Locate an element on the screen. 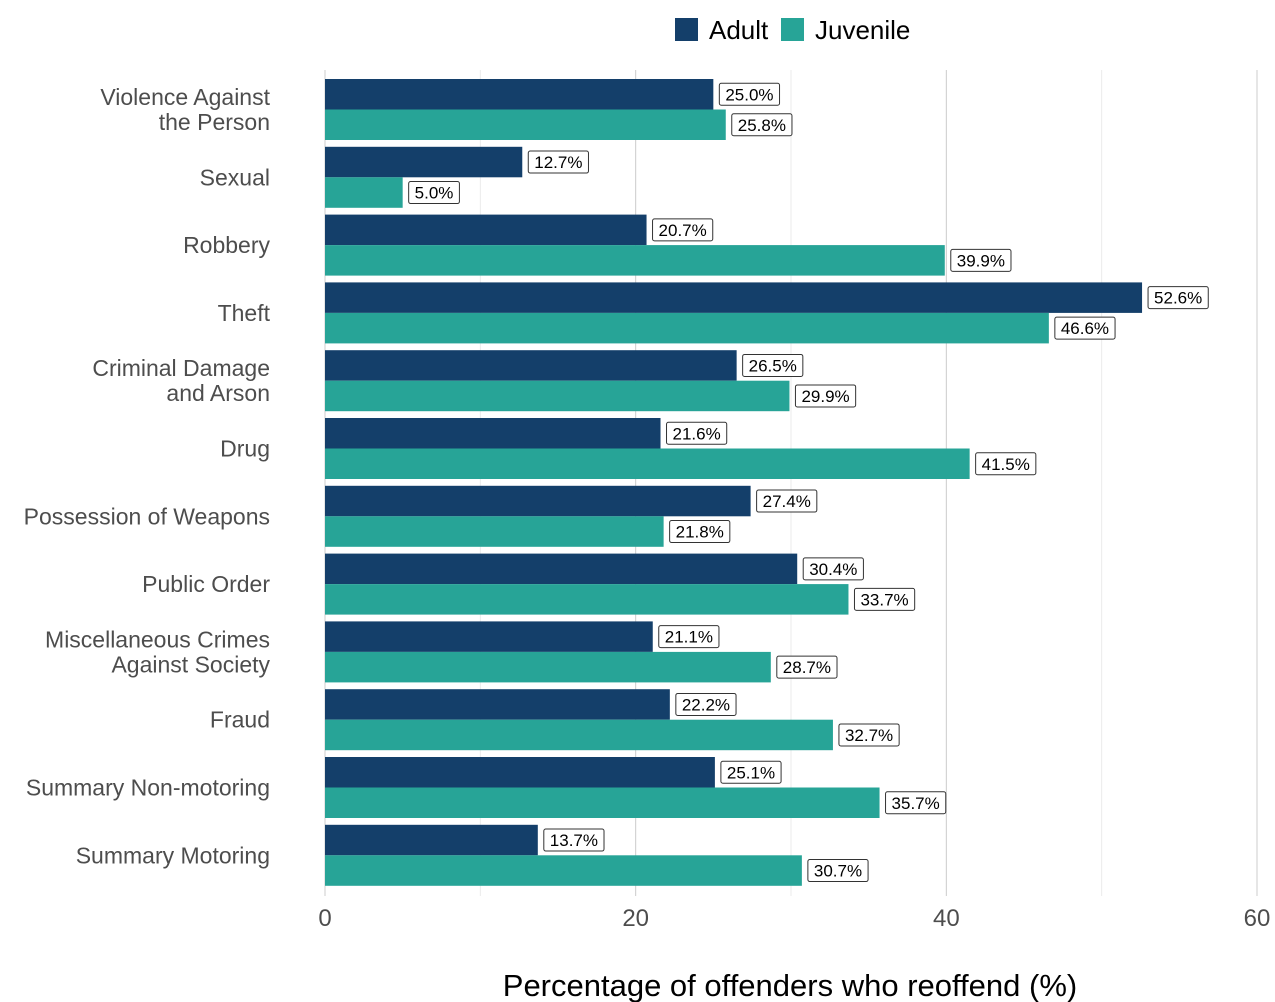 Image resolution: width=1275 pixels, height=1002 pixels. data-label-text: 25.8% is located at coordinates (762, 125).